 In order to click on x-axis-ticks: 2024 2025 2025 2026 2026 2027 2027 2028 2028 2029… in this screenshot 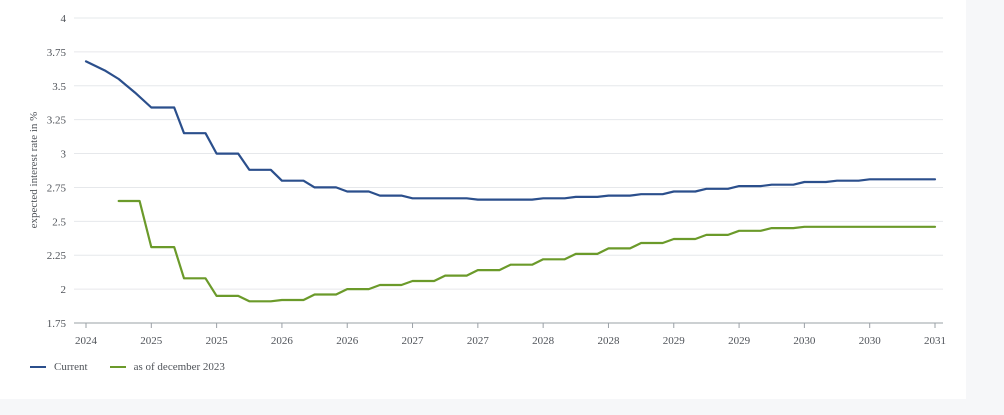, I will do `click(510, 335)`.